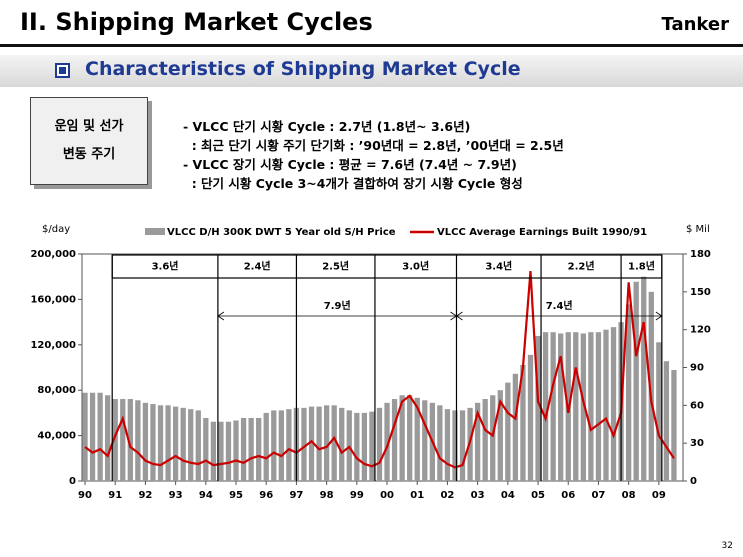 The image size is (743, 557). What do you see at coordinates (196, 22) in the screenshot?
I see `slide-title: II. Shipping Market Cycles` at bounding box center [196, 22].